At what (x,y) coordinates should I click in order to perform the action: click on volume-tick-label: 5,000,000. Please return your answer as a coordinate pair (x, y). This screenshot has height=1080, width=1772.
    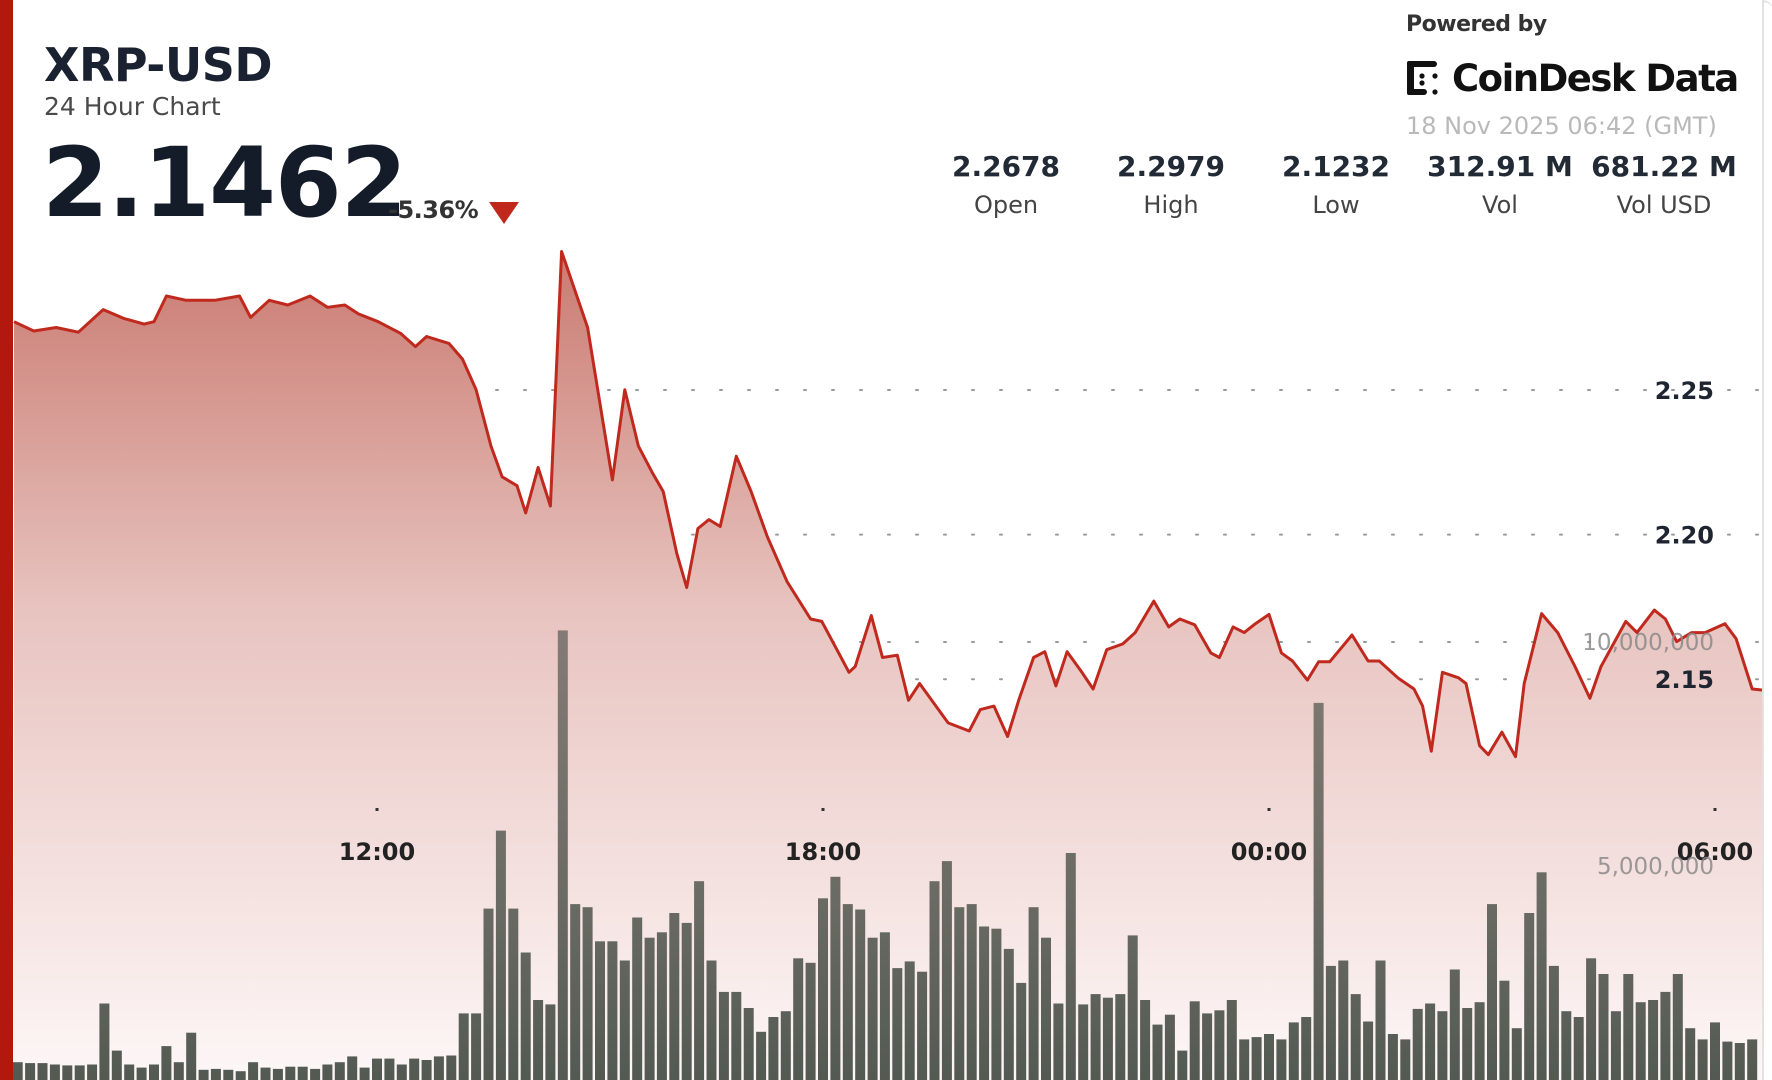
    Looking at the image, I should click on (1655, 867).